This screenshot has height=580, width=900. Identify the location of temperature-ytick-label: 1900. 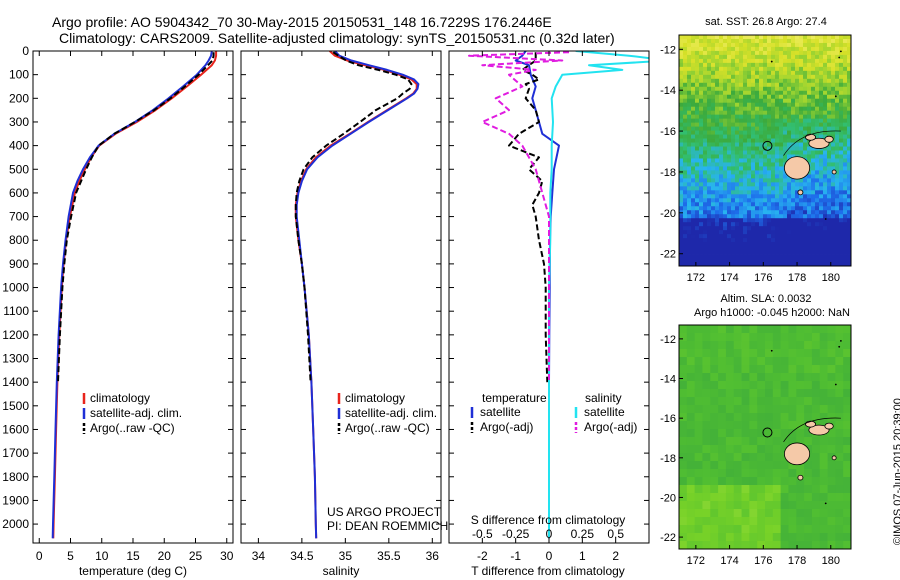
(15, 500).